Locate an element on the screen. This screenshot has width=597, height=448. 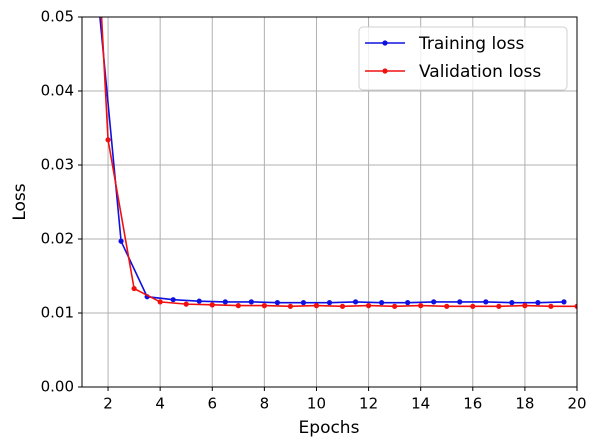
x-tick-label: 14 is located at coordinates (420, 404).